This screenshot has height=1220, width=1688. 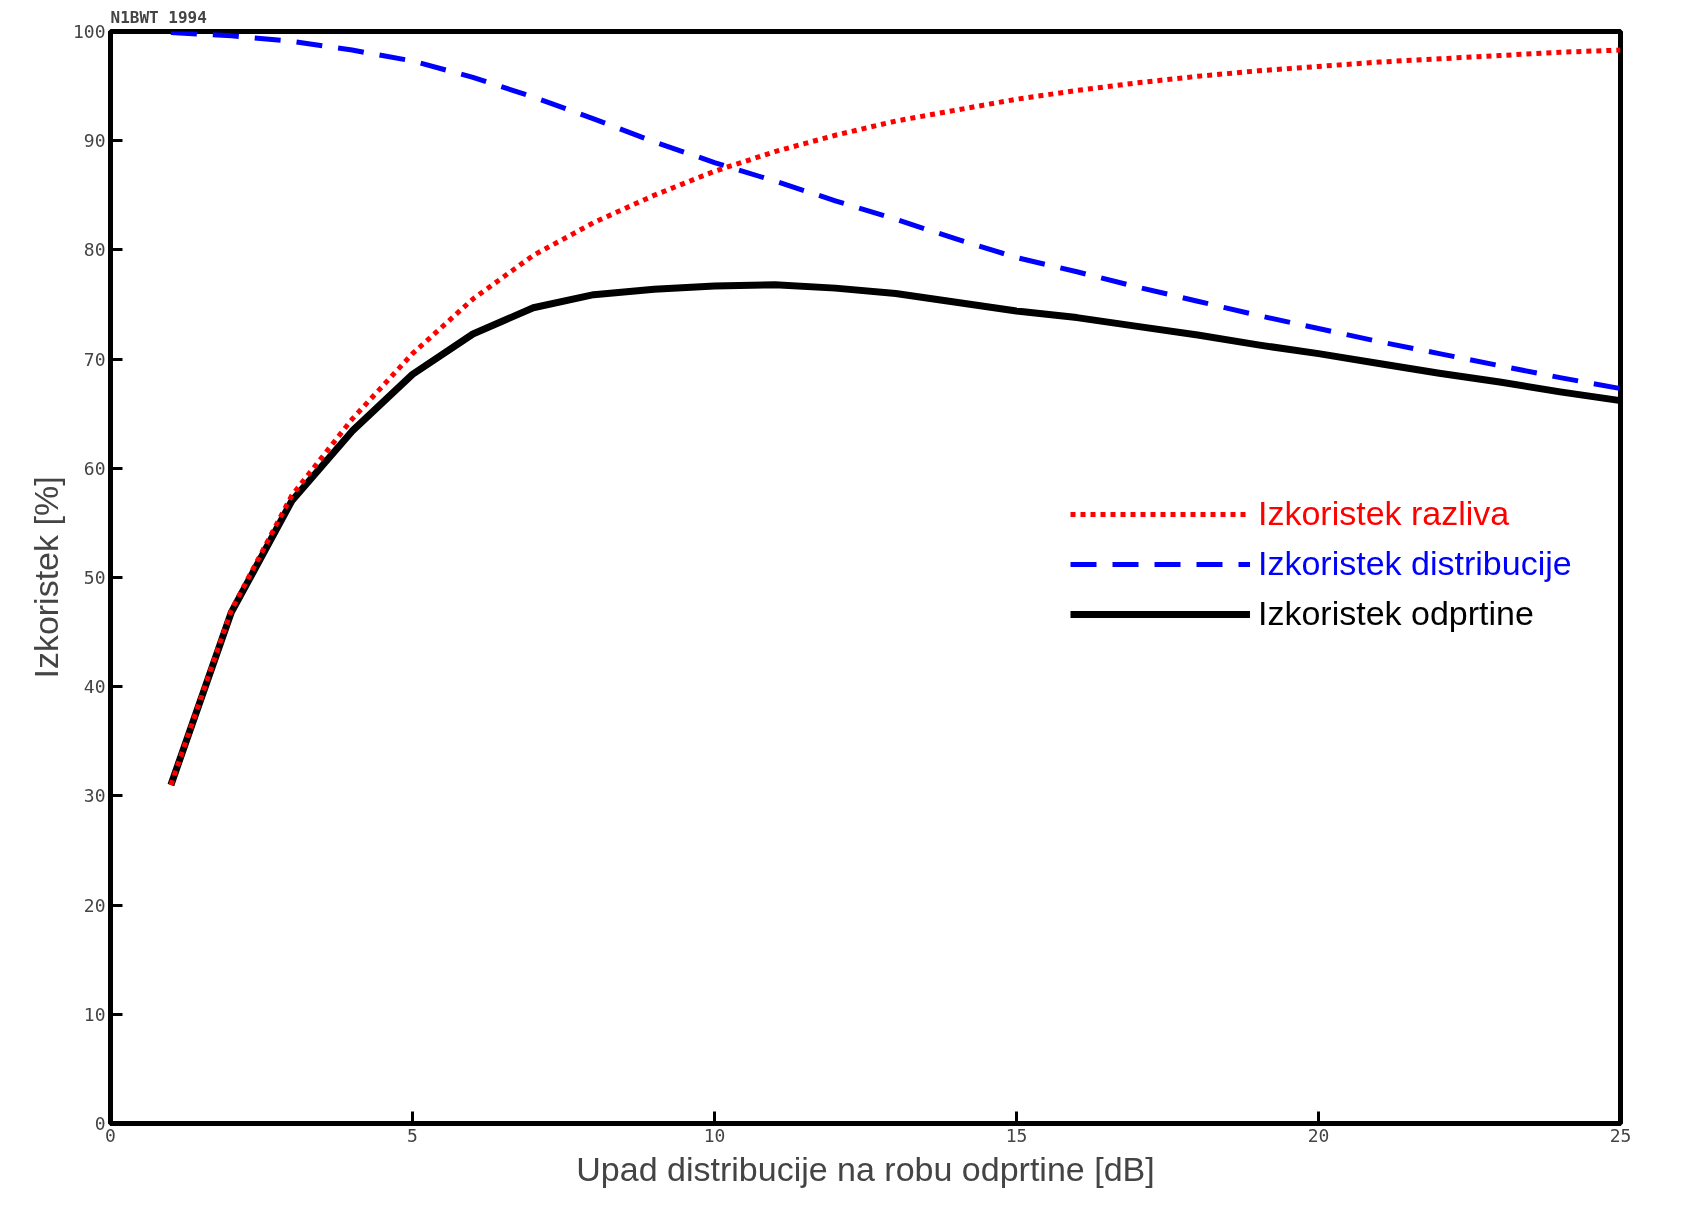 What do you see at coordinates (94, 250) in the screenshot?
I see `y-tick-label: 80` at bounding box center [94, 250].